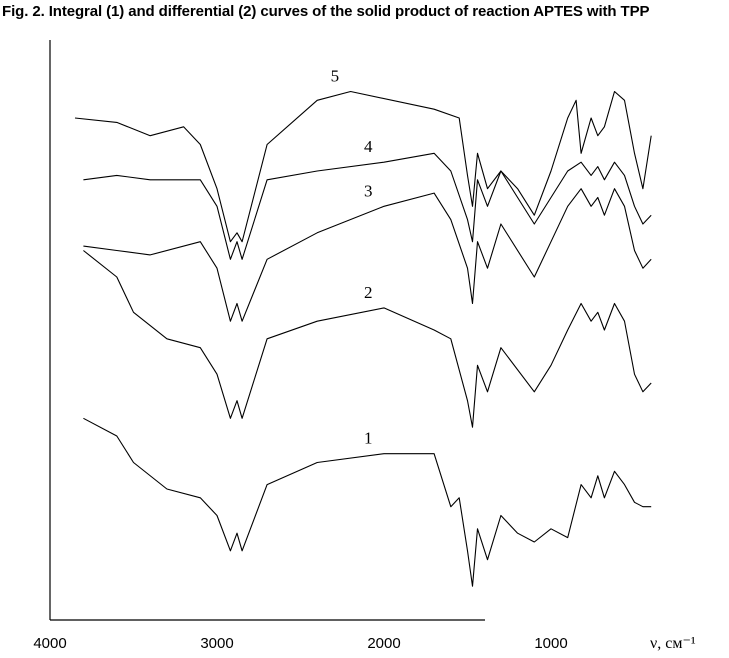 This screenshot has width=729, height=658. I want to click on curve-label-4: 4, so click(368, 146).